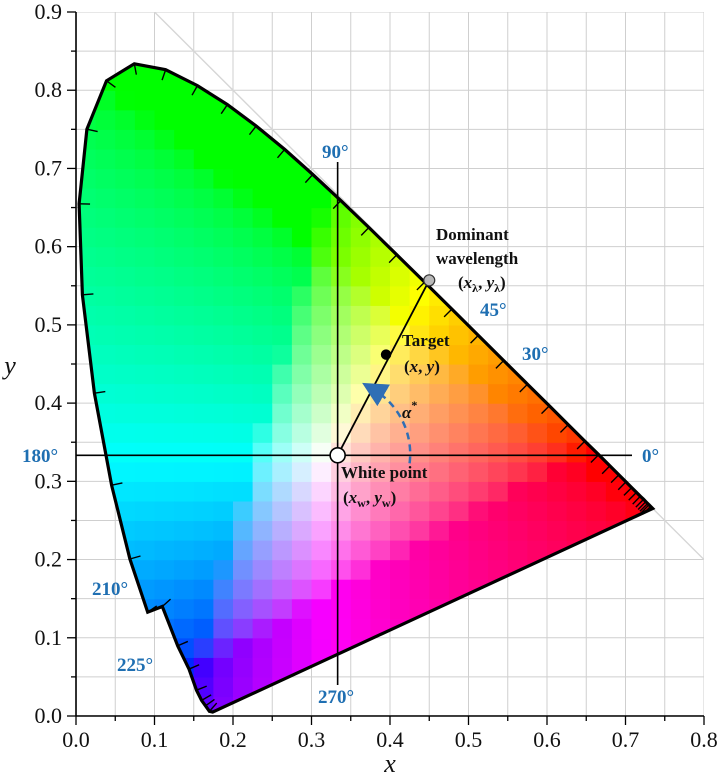  Describe the element at coordinates (422, 366) in the screenshot. I see `target-coords: (x, y)` at that location.